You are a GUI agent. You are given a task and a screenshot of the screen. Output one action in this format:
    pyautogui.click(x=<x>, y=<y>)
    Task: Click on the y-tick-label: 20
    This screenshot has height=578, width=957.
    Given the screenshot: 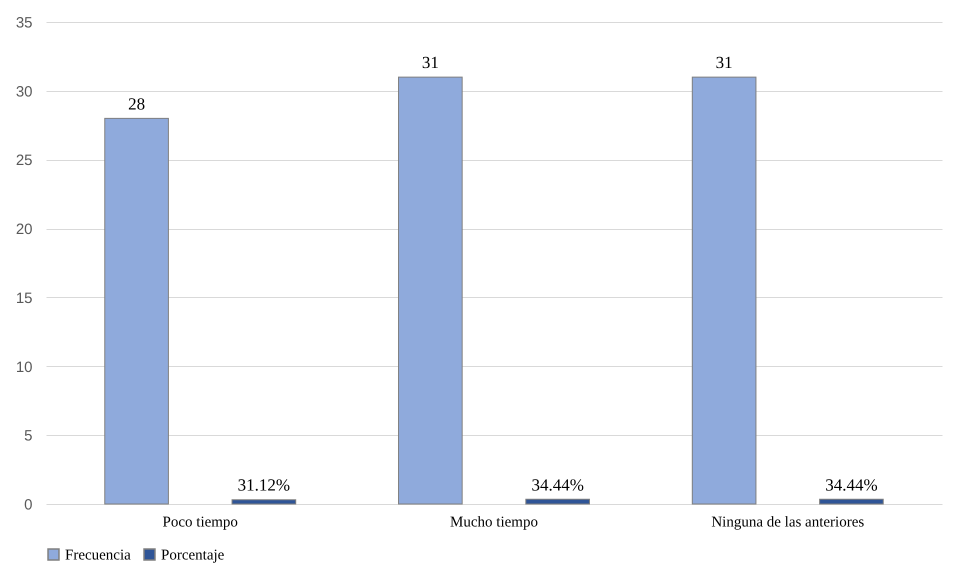 What is the action you would take?
    pyautogui.click(x=24, y=229)
    